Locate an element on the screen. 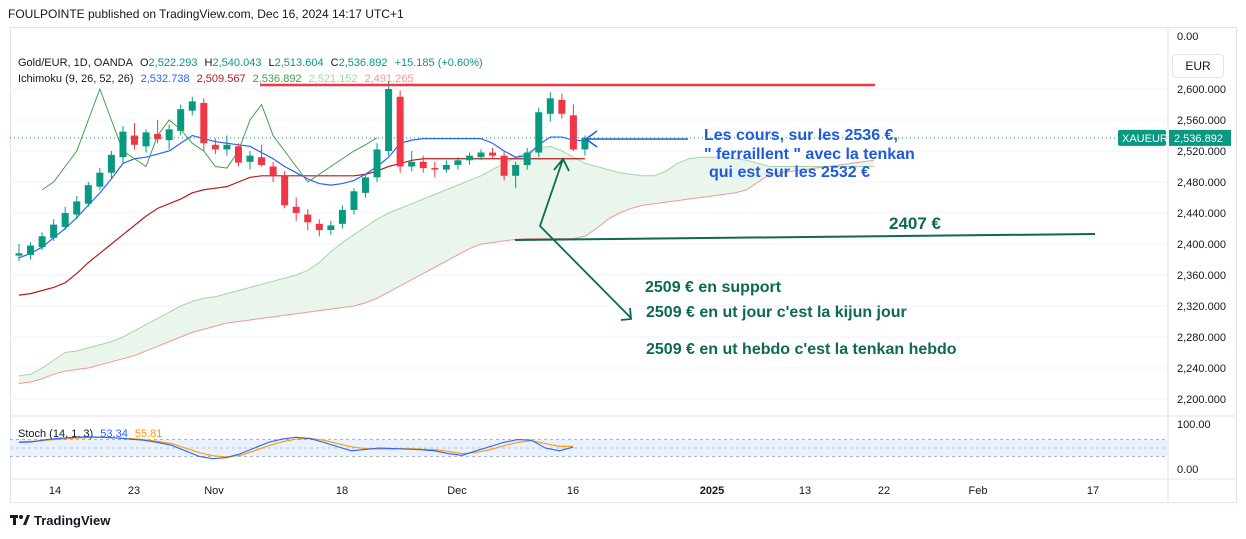  kijun-arrow-path is located at coordinates (585, 238).